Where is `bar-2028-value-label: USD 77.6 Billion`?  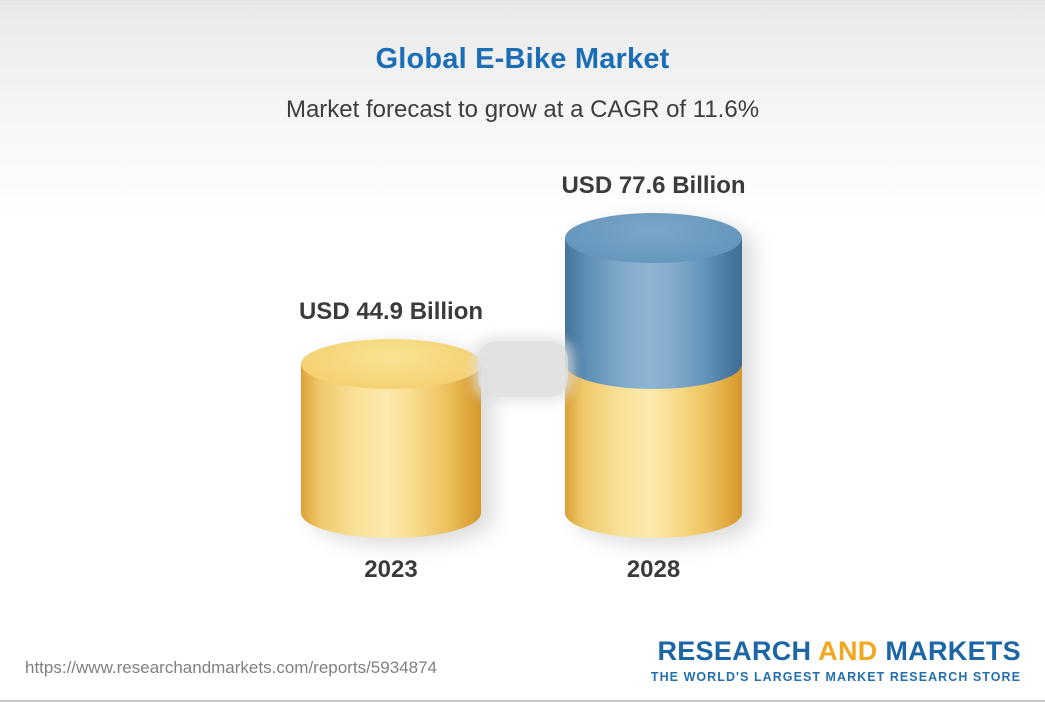 bar-2028-value-label: USD 77.6 Billion is located at coordinates (653, 185).